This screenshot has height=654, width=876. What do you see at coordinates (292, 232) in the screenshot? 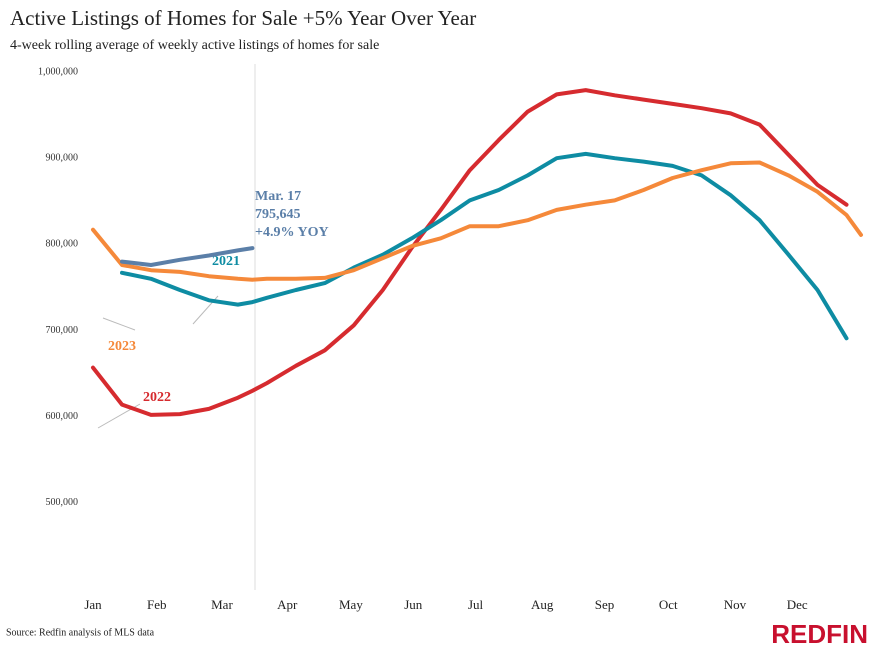
I see `annotation: +4.9% YOY` at bounding box center [292, 232].